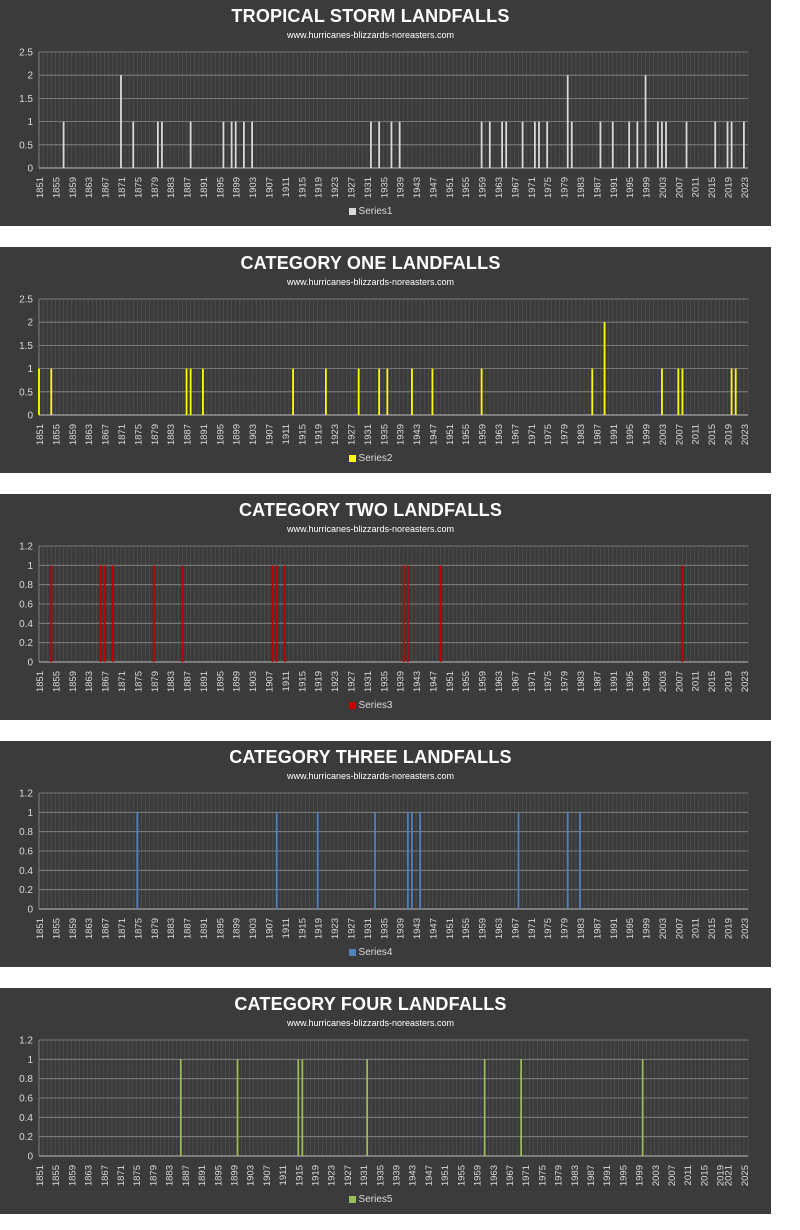 The height and width of the screenshot is (1230, 800). I want to click on legend-label: Series4, so click(375, 952).